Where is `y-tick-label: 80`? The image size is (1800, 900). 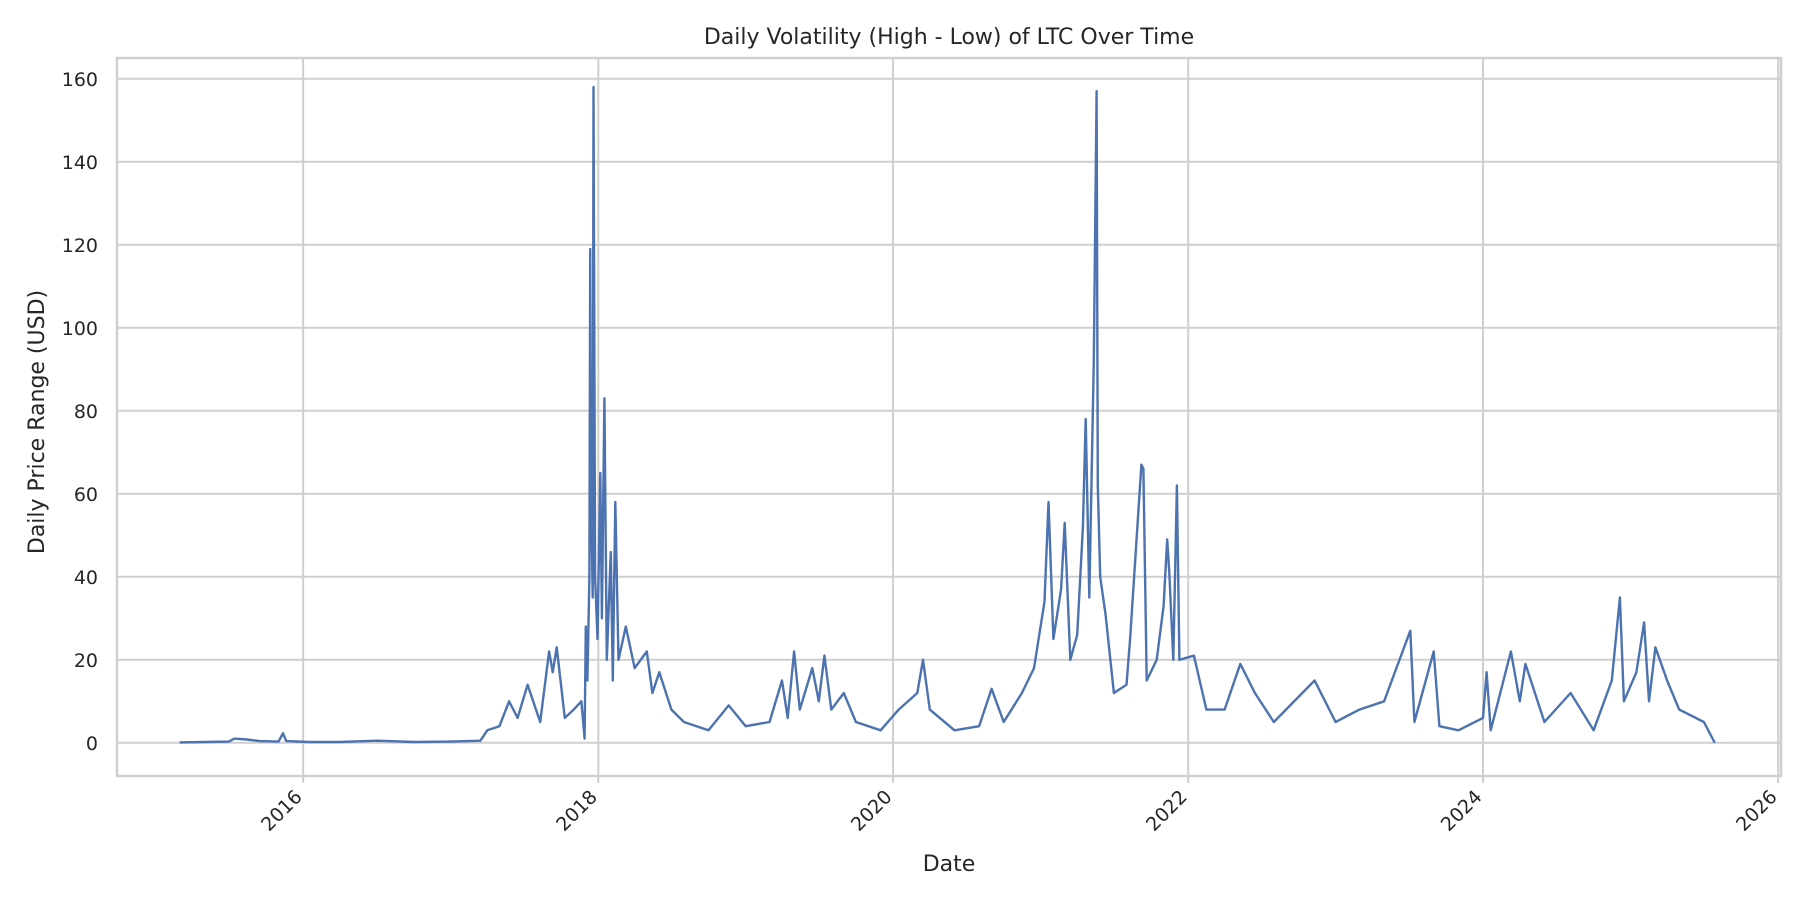 y-tick-label: 80 is located at coordinates (86, 412).